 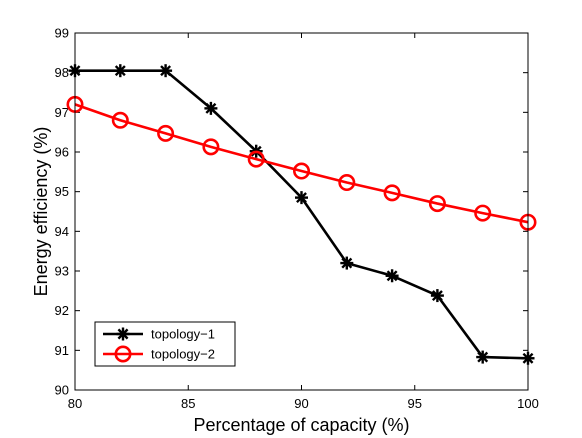 I want to click on legend-entry-1: topology−1, so click(x=159, y=334).